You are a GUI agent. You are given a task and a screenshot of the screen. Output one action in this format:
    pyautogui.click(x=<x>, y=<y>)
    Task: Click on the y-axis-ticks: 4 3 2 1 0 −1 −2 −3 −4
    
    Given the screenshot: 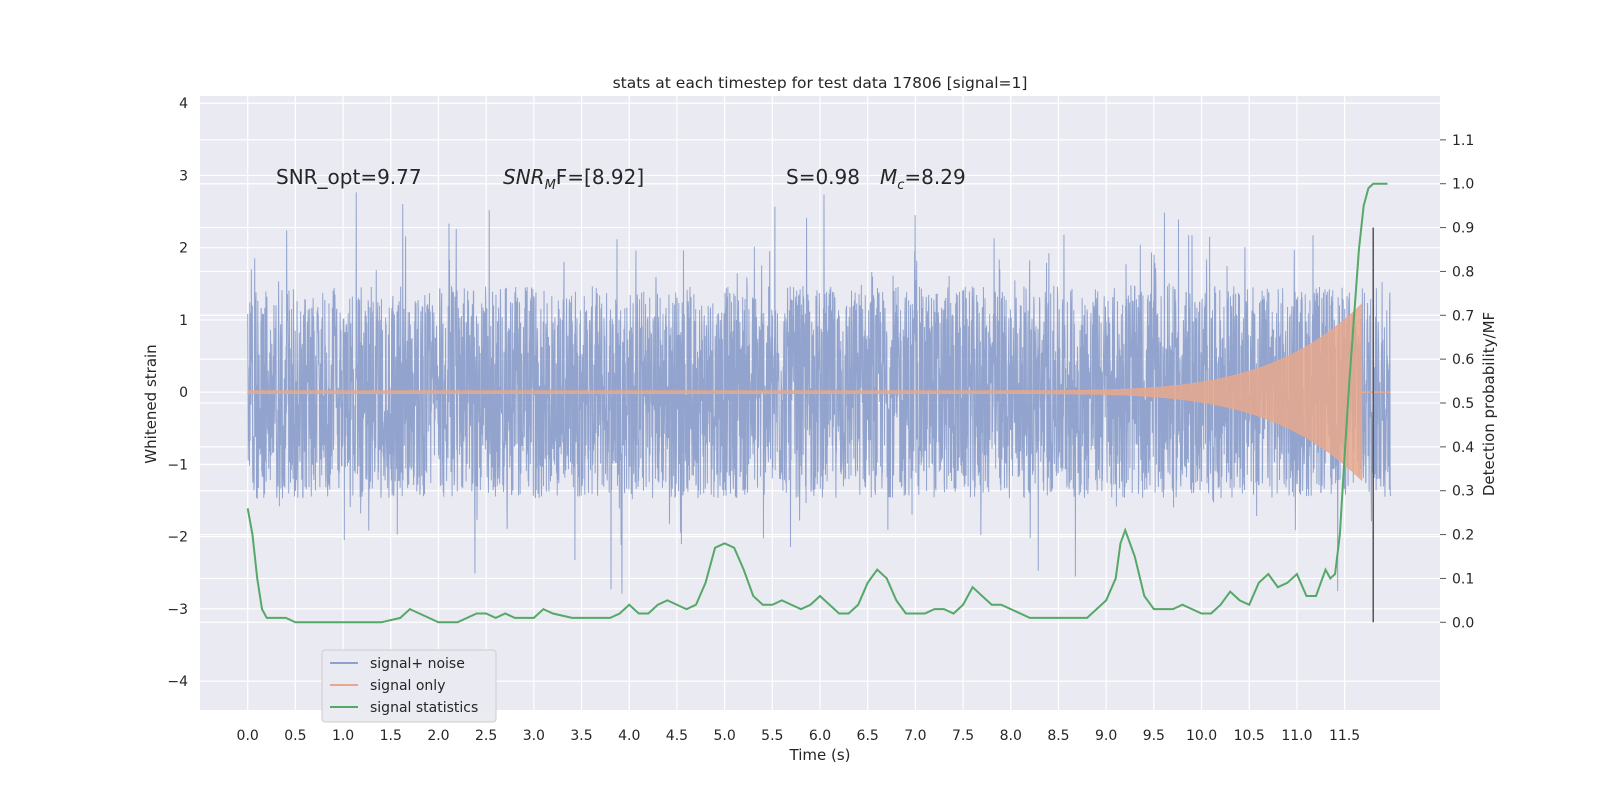 What is the action you would take?
    pyautogui.click(x=177, y=393)
    